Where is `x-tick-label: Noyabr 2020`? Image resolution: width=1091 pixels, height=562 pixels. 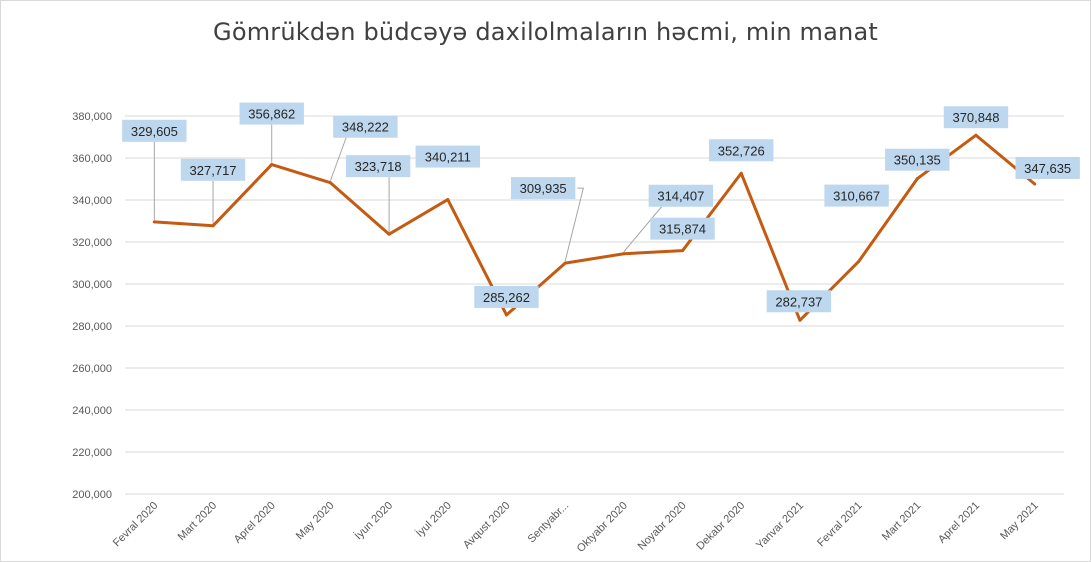
x-tick-label: Noyabr 2020 is located at coordinates (662, 526).